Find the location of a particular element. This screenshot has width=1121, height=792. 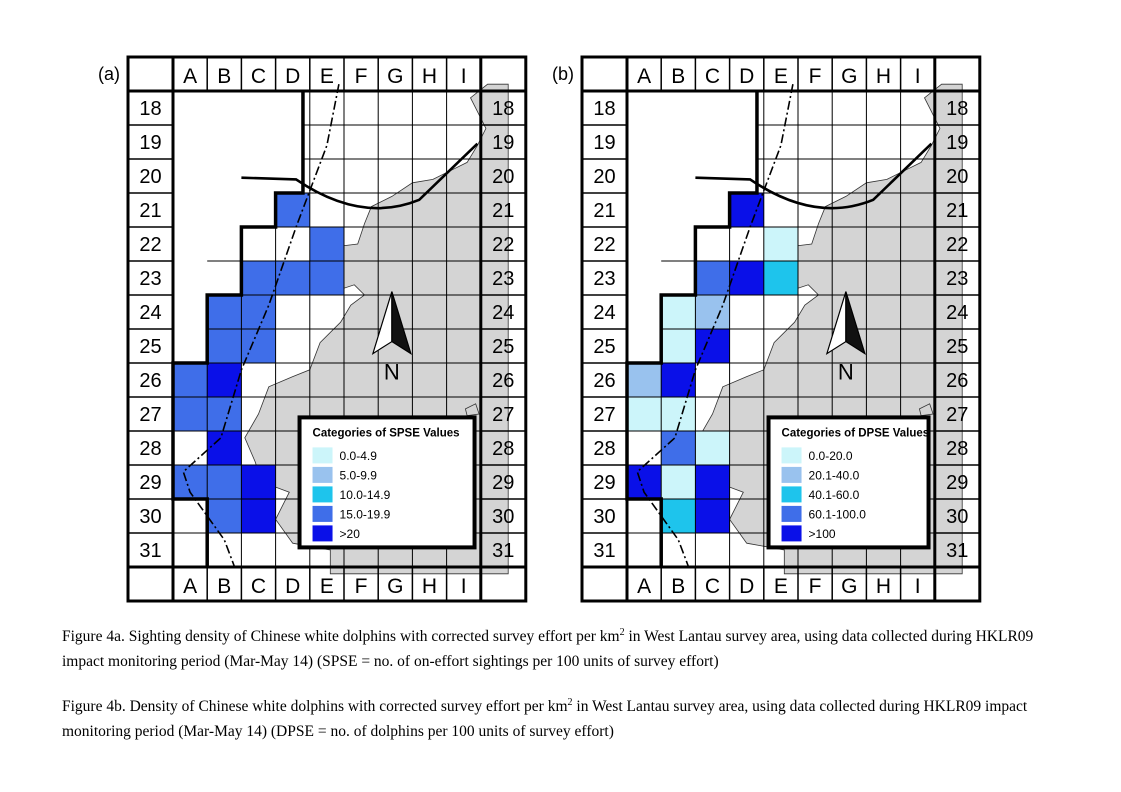

row-label-left: 26 is located at coordinates (604, 381).